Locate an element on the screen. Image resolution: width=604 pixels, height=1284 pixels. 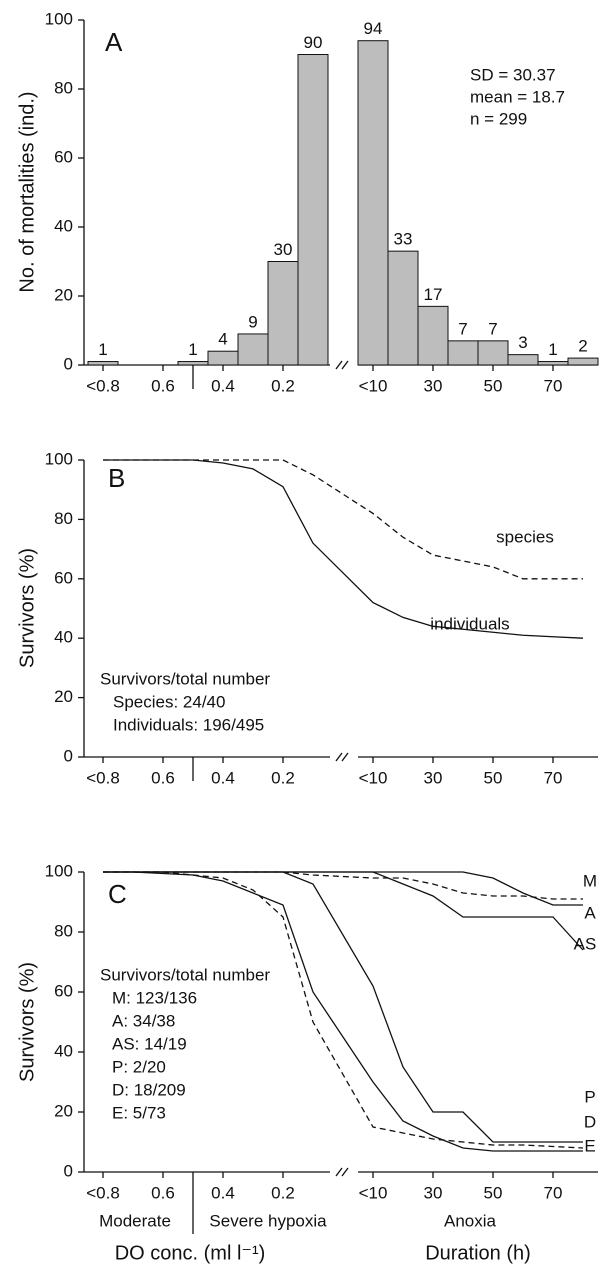
annotation: mean = 18.7 is located at coordinates (517, 96).